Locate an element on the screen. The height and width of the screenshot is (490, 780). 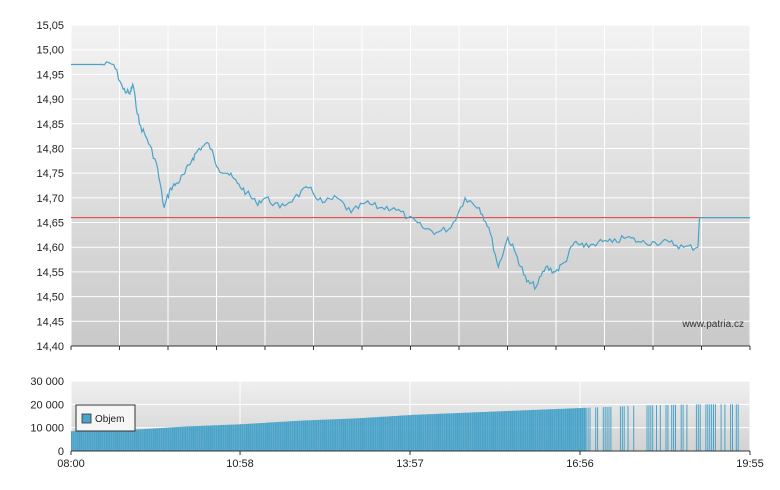
volume-x-axis: 08:00 10:58 13:57 16:56 19:55 is located at coordinates (410, 460).